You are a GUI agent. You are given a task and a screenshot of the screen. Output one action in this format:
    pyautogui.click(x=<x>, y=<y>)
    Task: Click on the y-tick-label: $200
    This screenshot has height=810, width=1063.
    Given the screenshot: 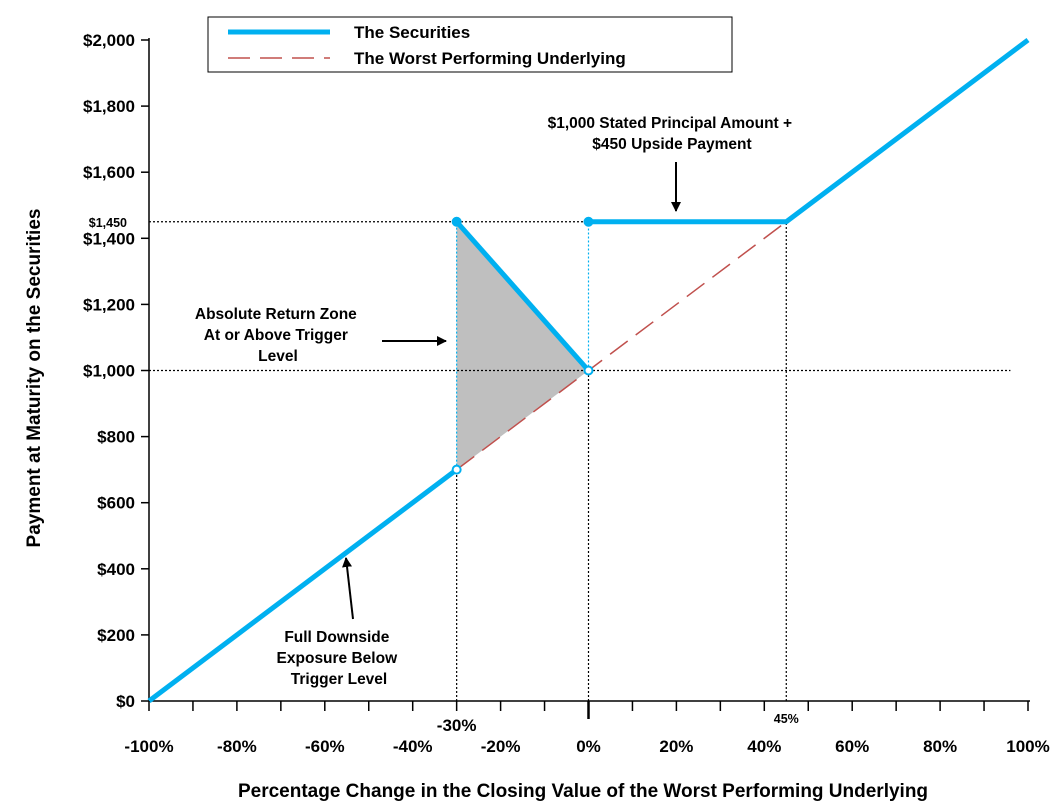 What is the action you would take?
    pyautogui.click(x=116, y=635)
    